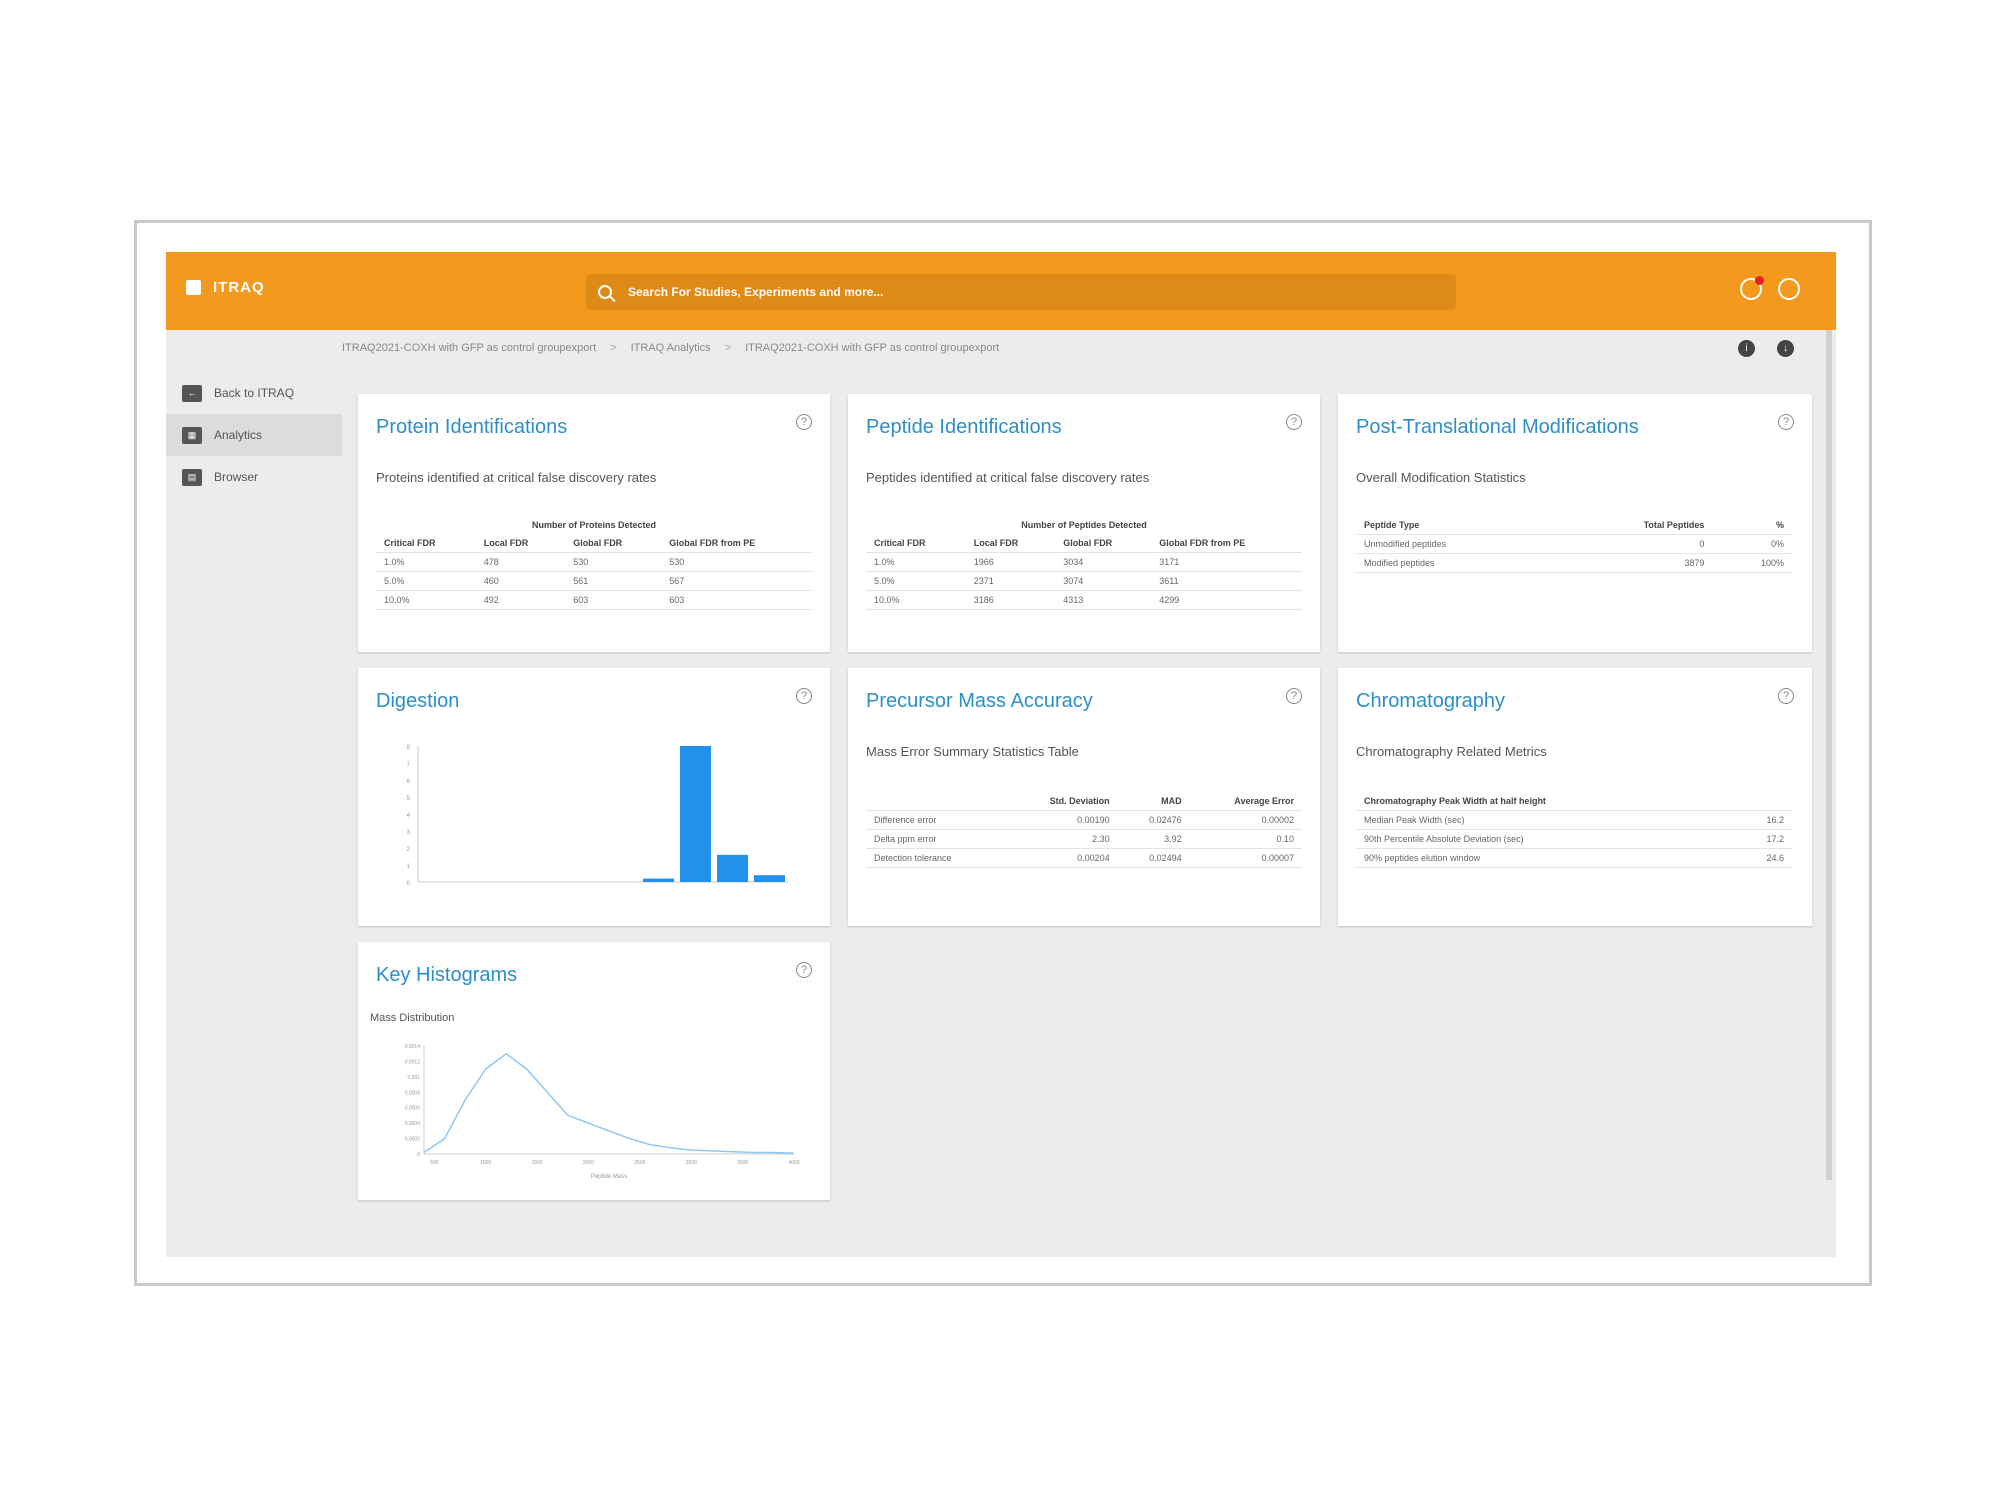 This screenshot has width=2000, height=1500. I want to click on card-subtitle: Mass Distribution, so click(412, 1018).